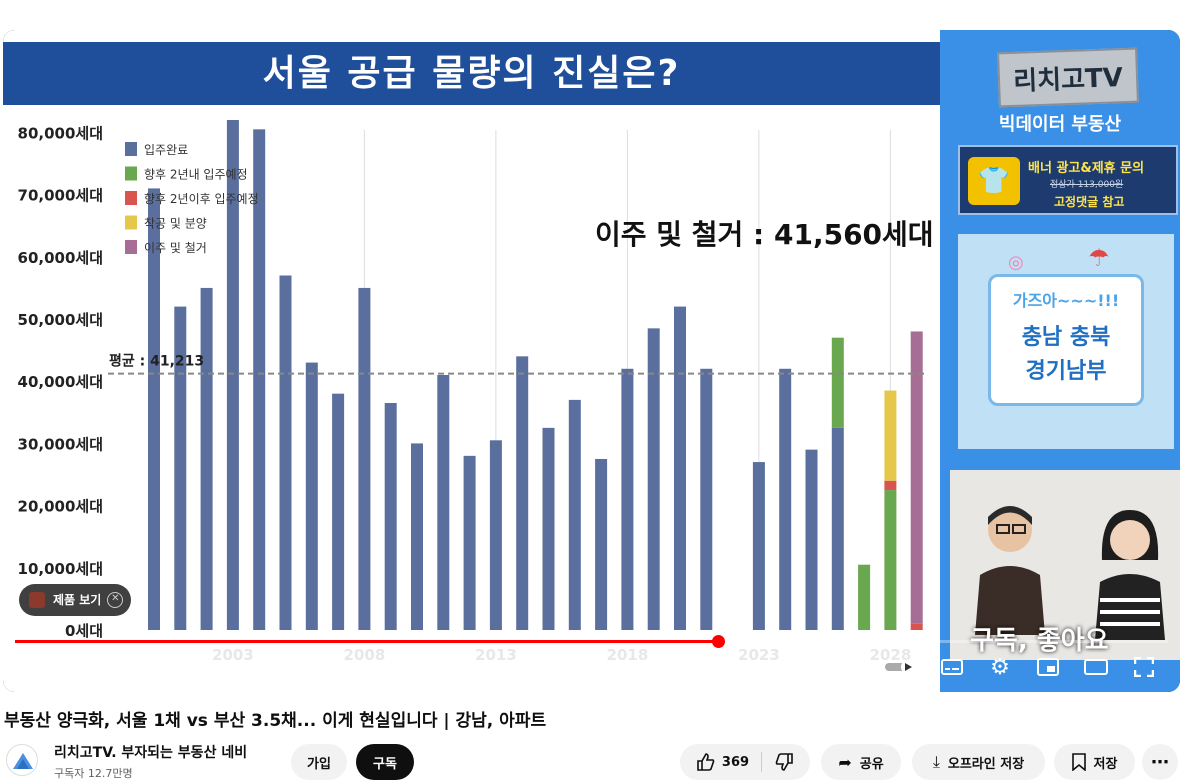 The width and height of the screenshot is (1190, 781). What do you see at coordinates (994, 181) in the screenshot?
I see `shirt-icon: 👕` at bounding box center [994, 181].